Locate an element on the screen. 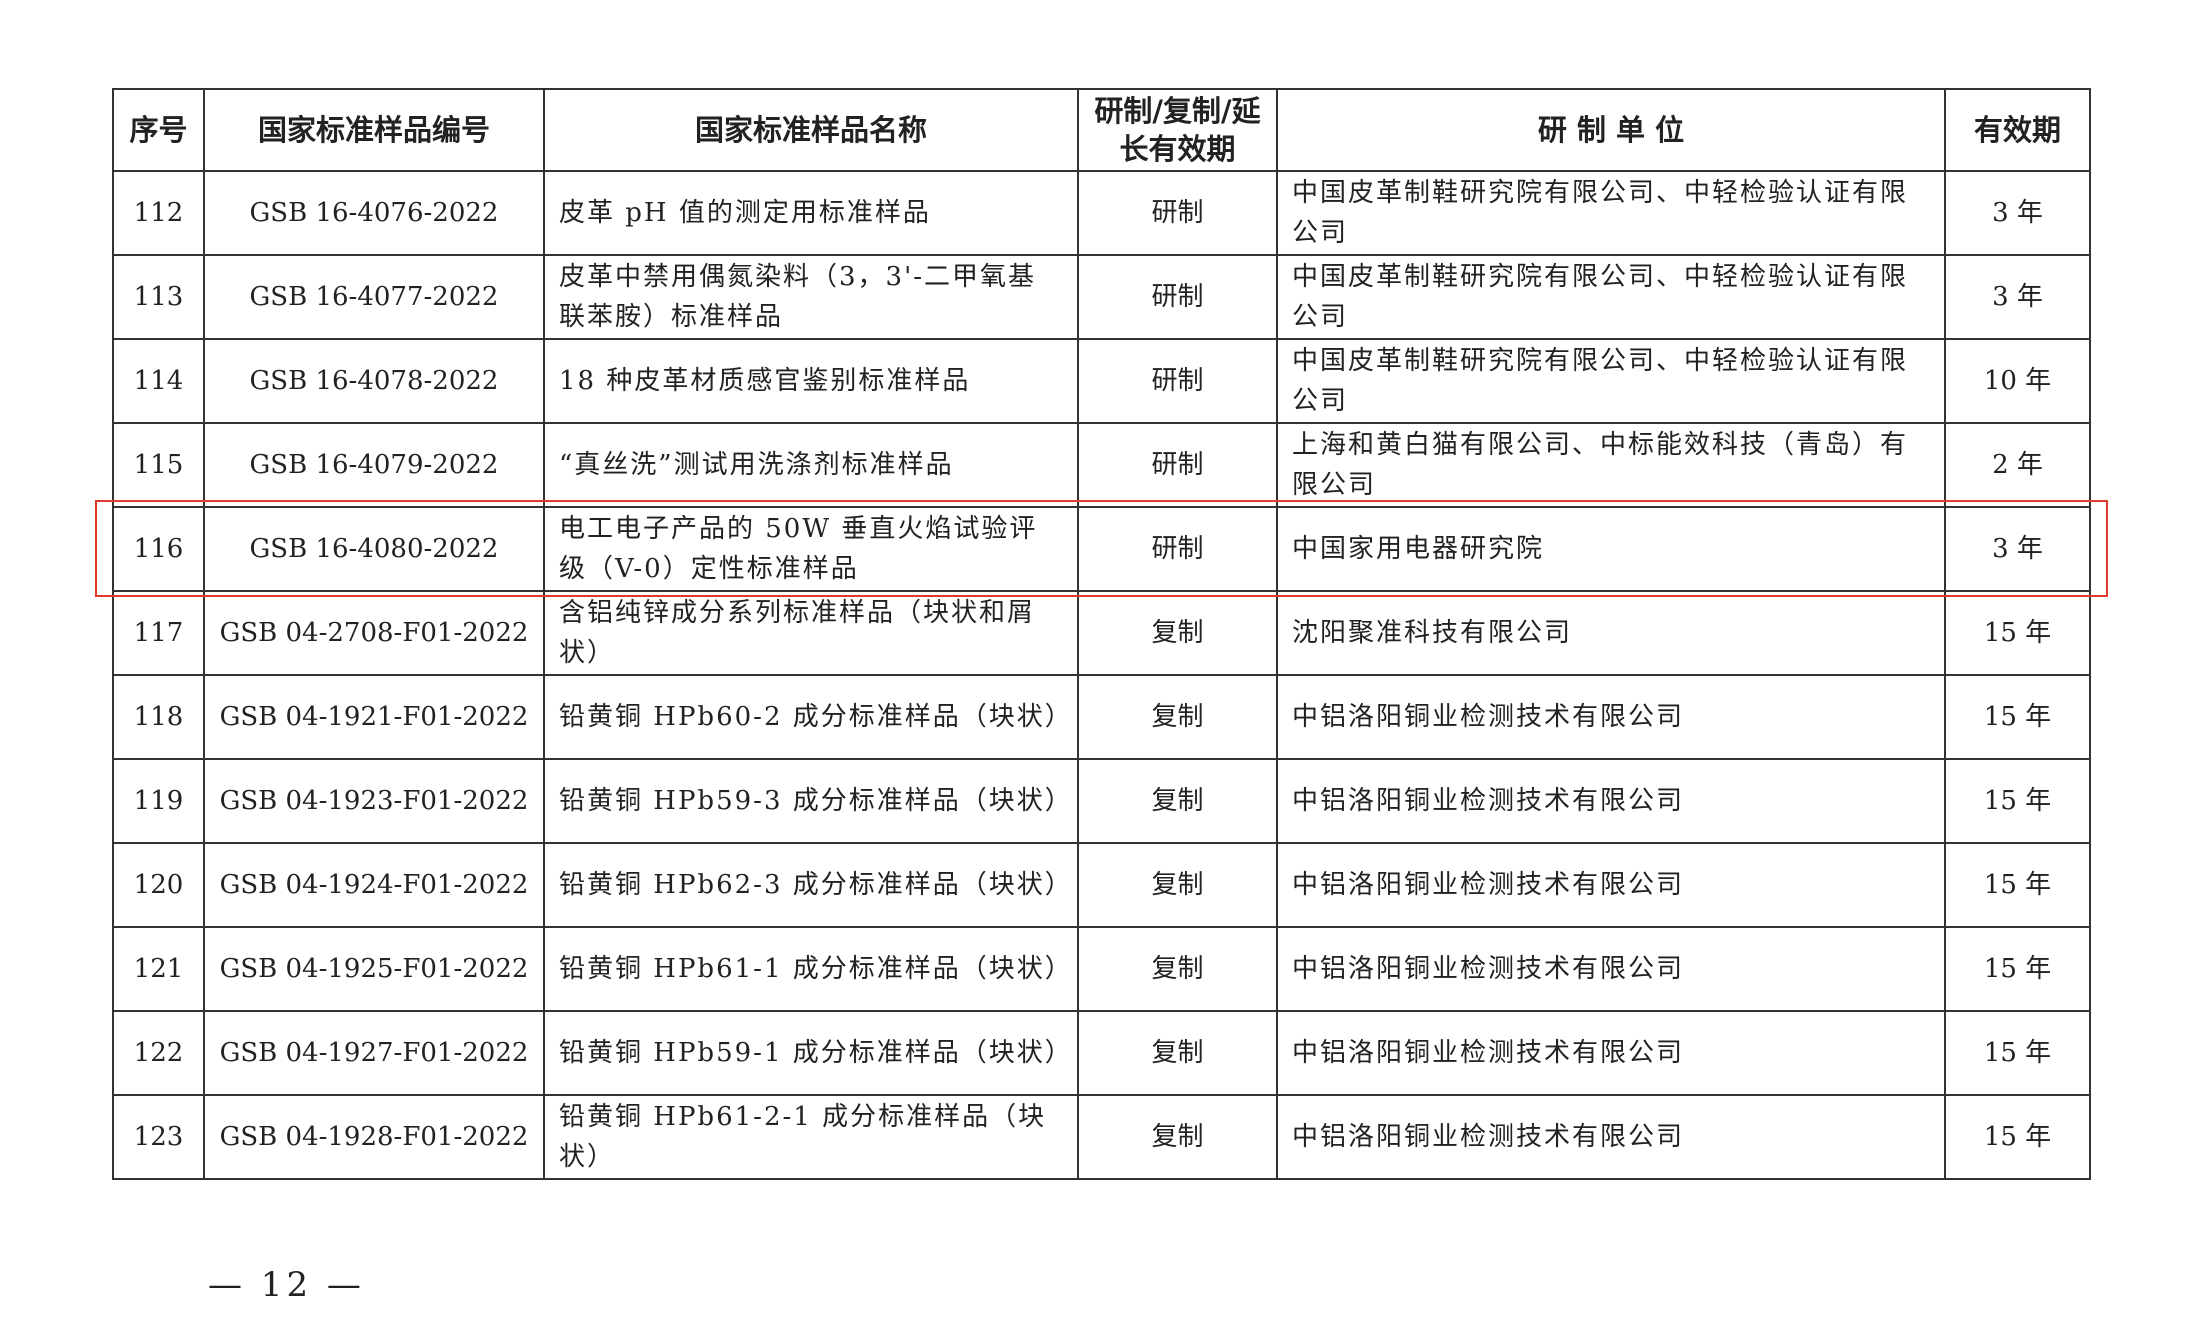 This screenshot has height=1344, width=2187. sample-name: 铅黄铜 HPb61-2-1 成分标准样品（块状） is located at coordinates (811, 1137).